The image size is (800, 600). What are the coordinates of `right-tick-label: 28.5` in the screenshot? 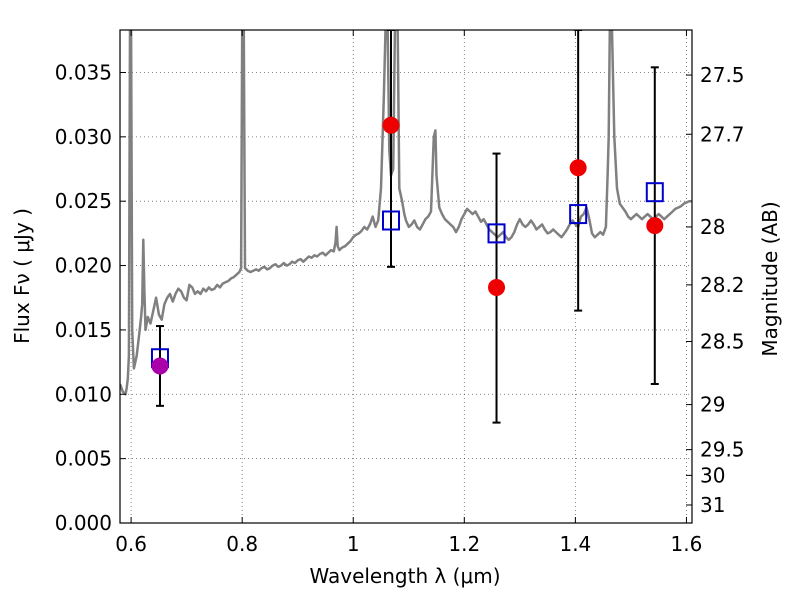 It's located at (722, 342).